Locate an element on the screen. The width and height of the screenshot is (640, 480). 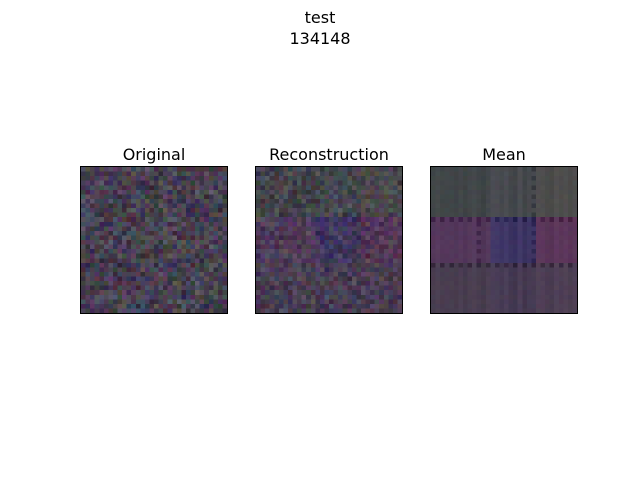
panel-title-mean: Mean is located at coordinates (504, 154).